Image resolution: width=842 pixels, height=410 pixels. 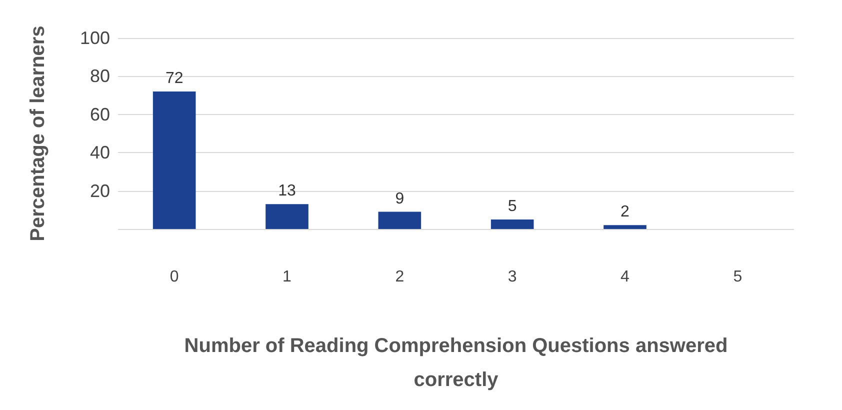 I want to click on data-label: 13, so click(x=287, y=191).